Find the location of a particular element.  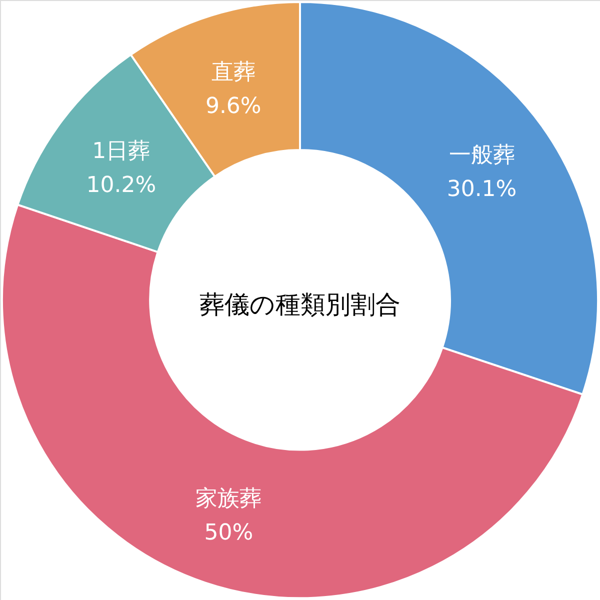

slice-label: 1日葬 is located at coordinates (121, 151).